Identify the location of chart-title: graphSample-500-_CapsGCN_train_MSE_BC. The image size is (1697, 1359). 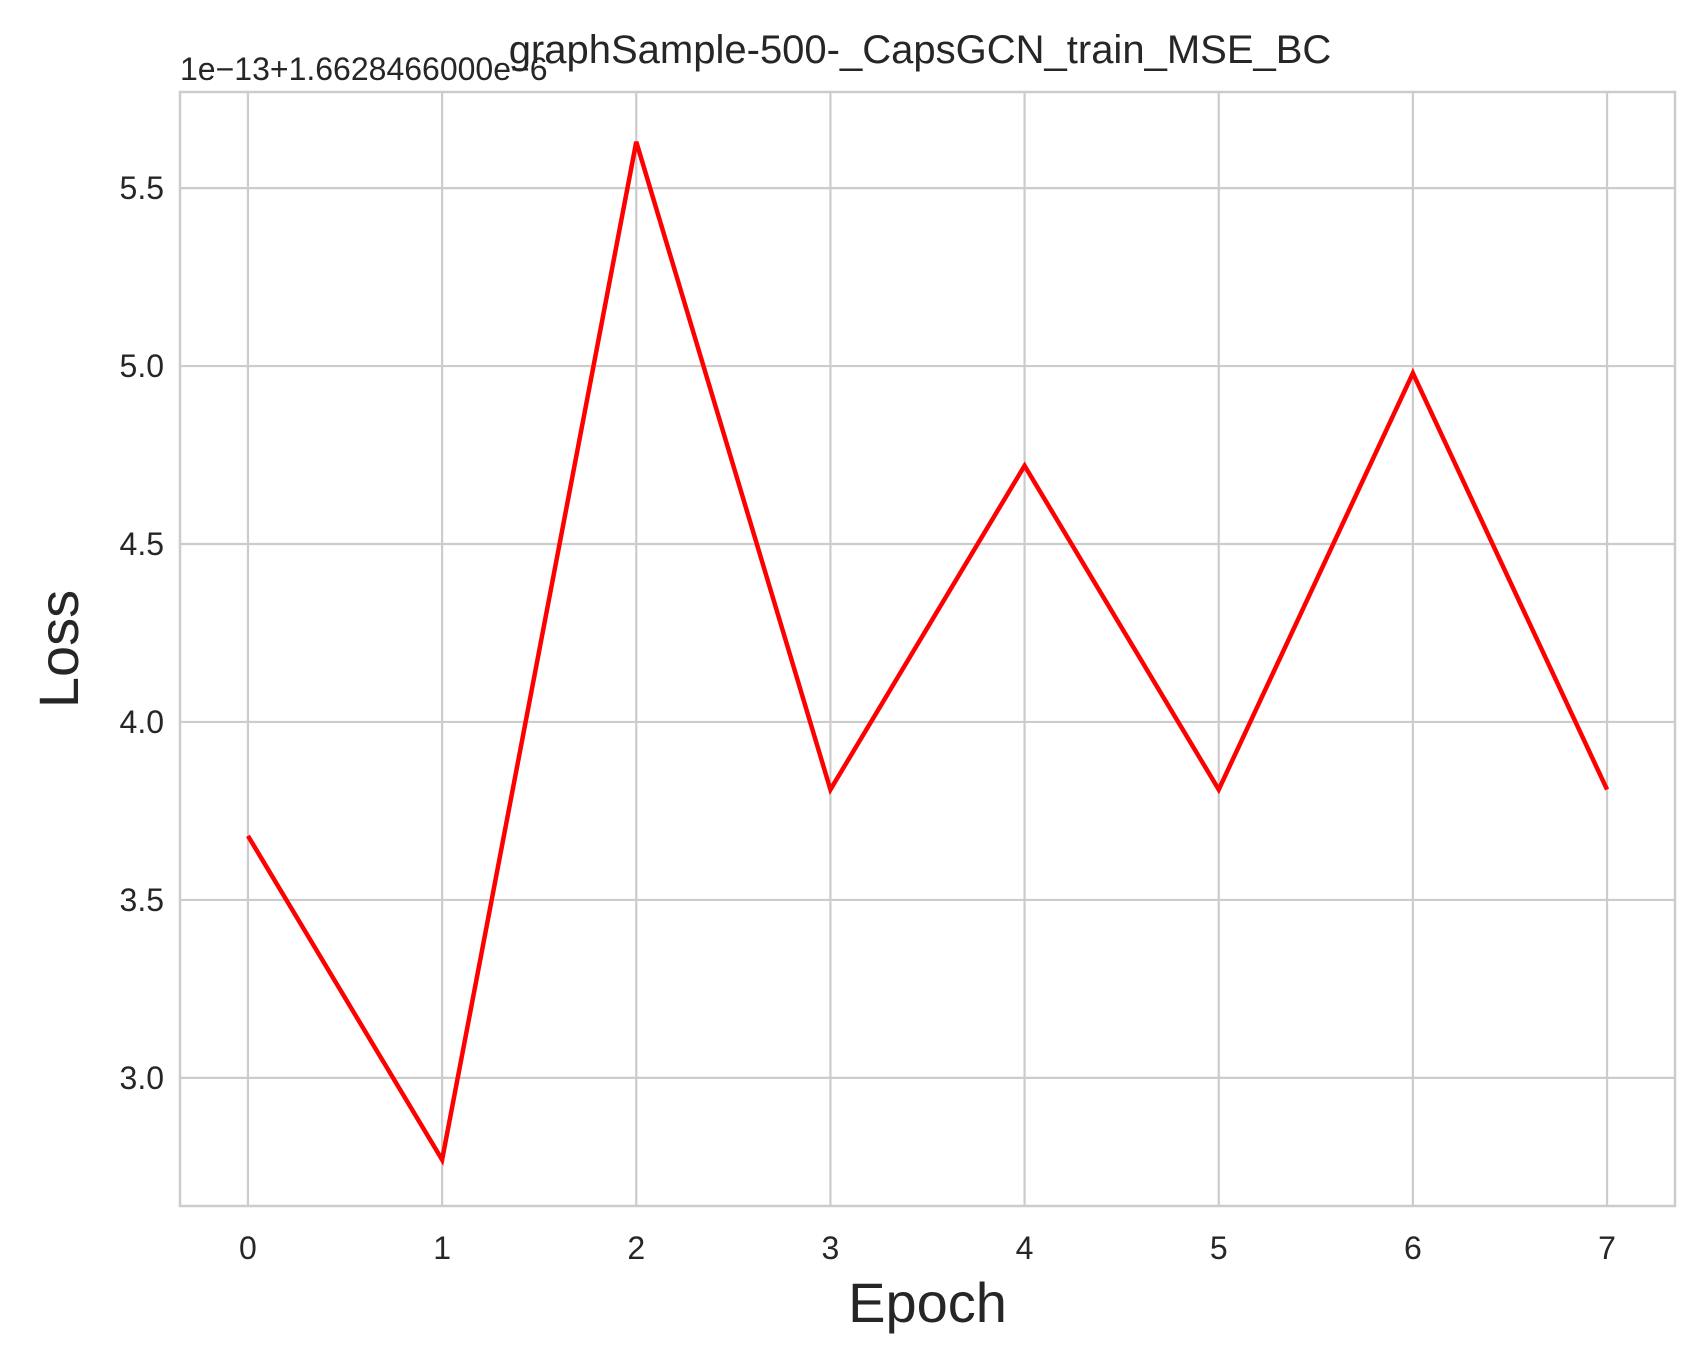
(920, 50).